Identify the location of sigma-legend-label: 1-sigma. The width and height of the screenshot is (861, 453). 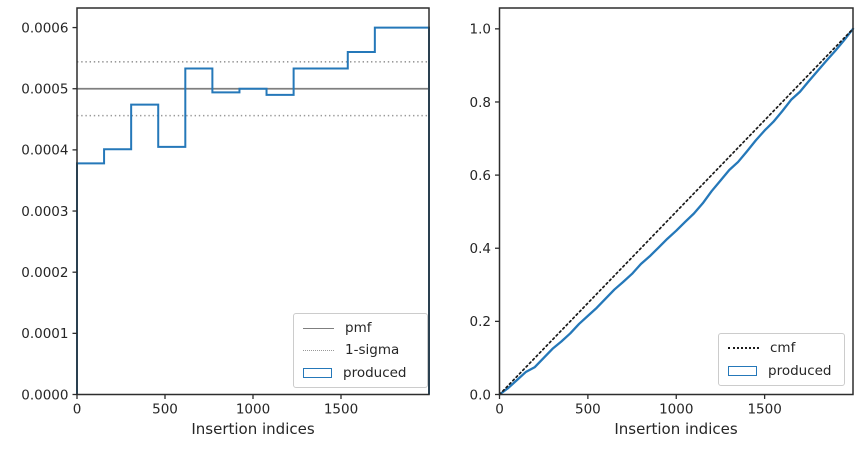
(372, 350).